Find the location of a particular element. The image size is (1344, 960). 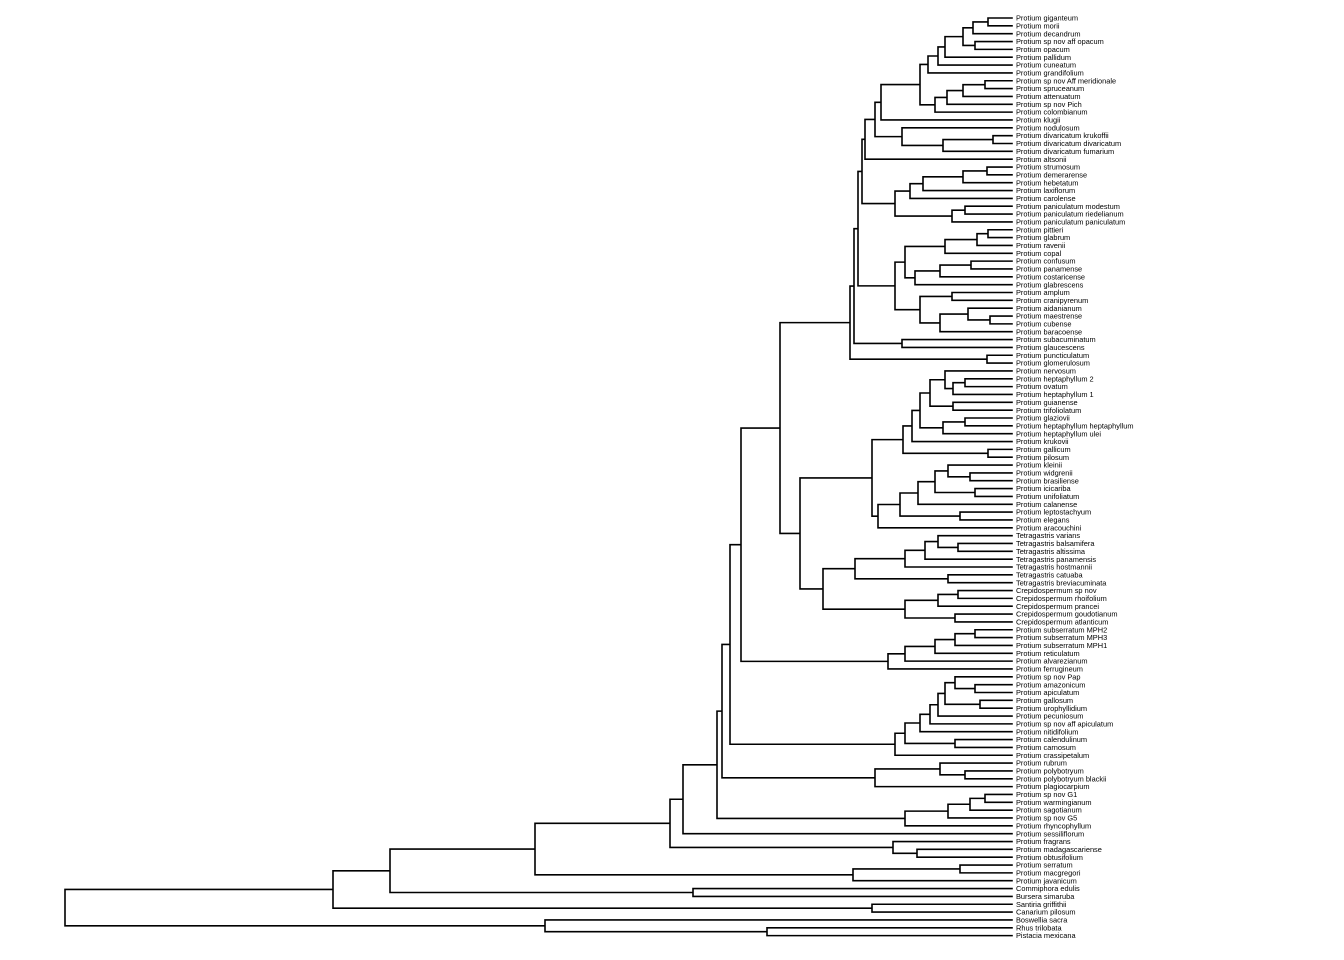

tip-label: Protium nervosum is located at coordinates (1046, 371).